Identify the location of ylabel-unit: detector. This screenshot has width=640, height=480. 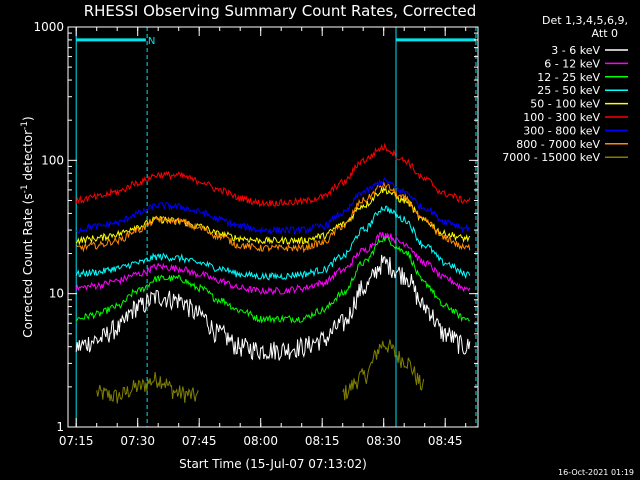
(28, 157).